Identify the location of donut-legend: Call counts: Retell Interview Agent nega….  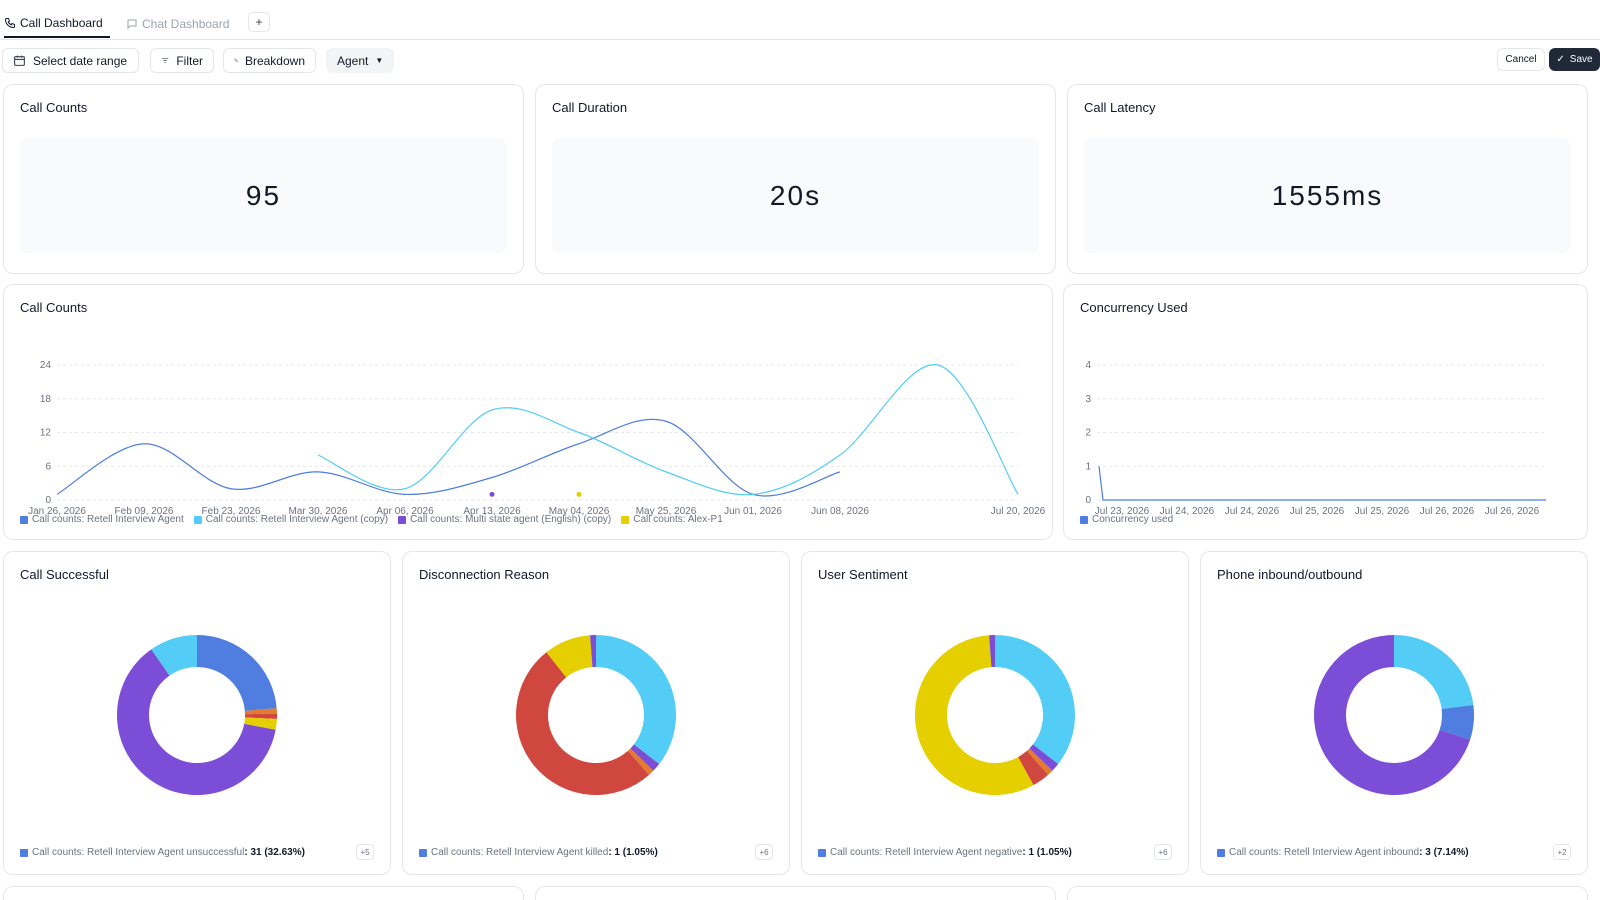
(995, 852).